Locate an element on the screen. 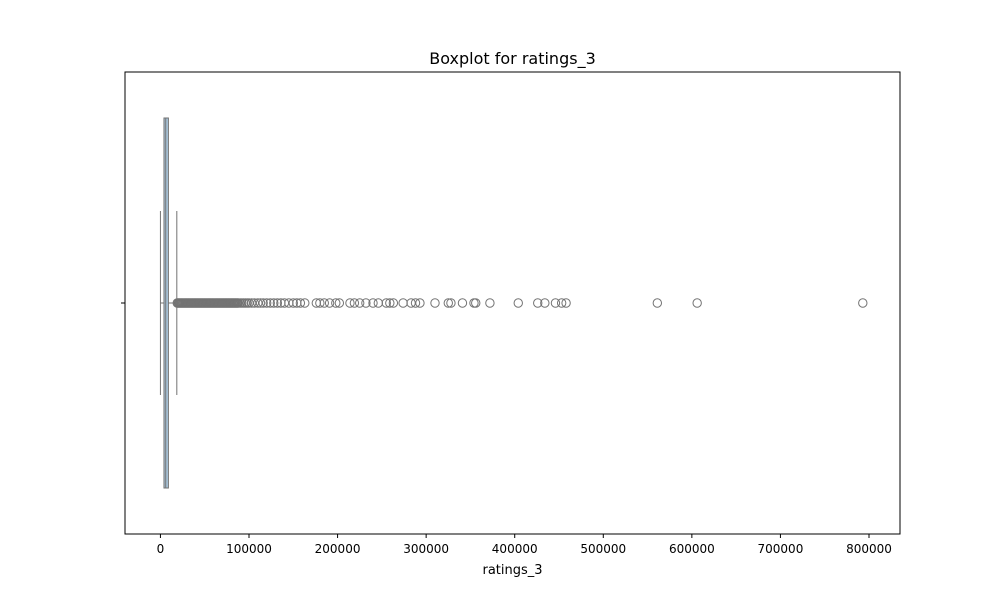  chart-title: Boxplot for ratings_3 is located at coordinates (512, 59).